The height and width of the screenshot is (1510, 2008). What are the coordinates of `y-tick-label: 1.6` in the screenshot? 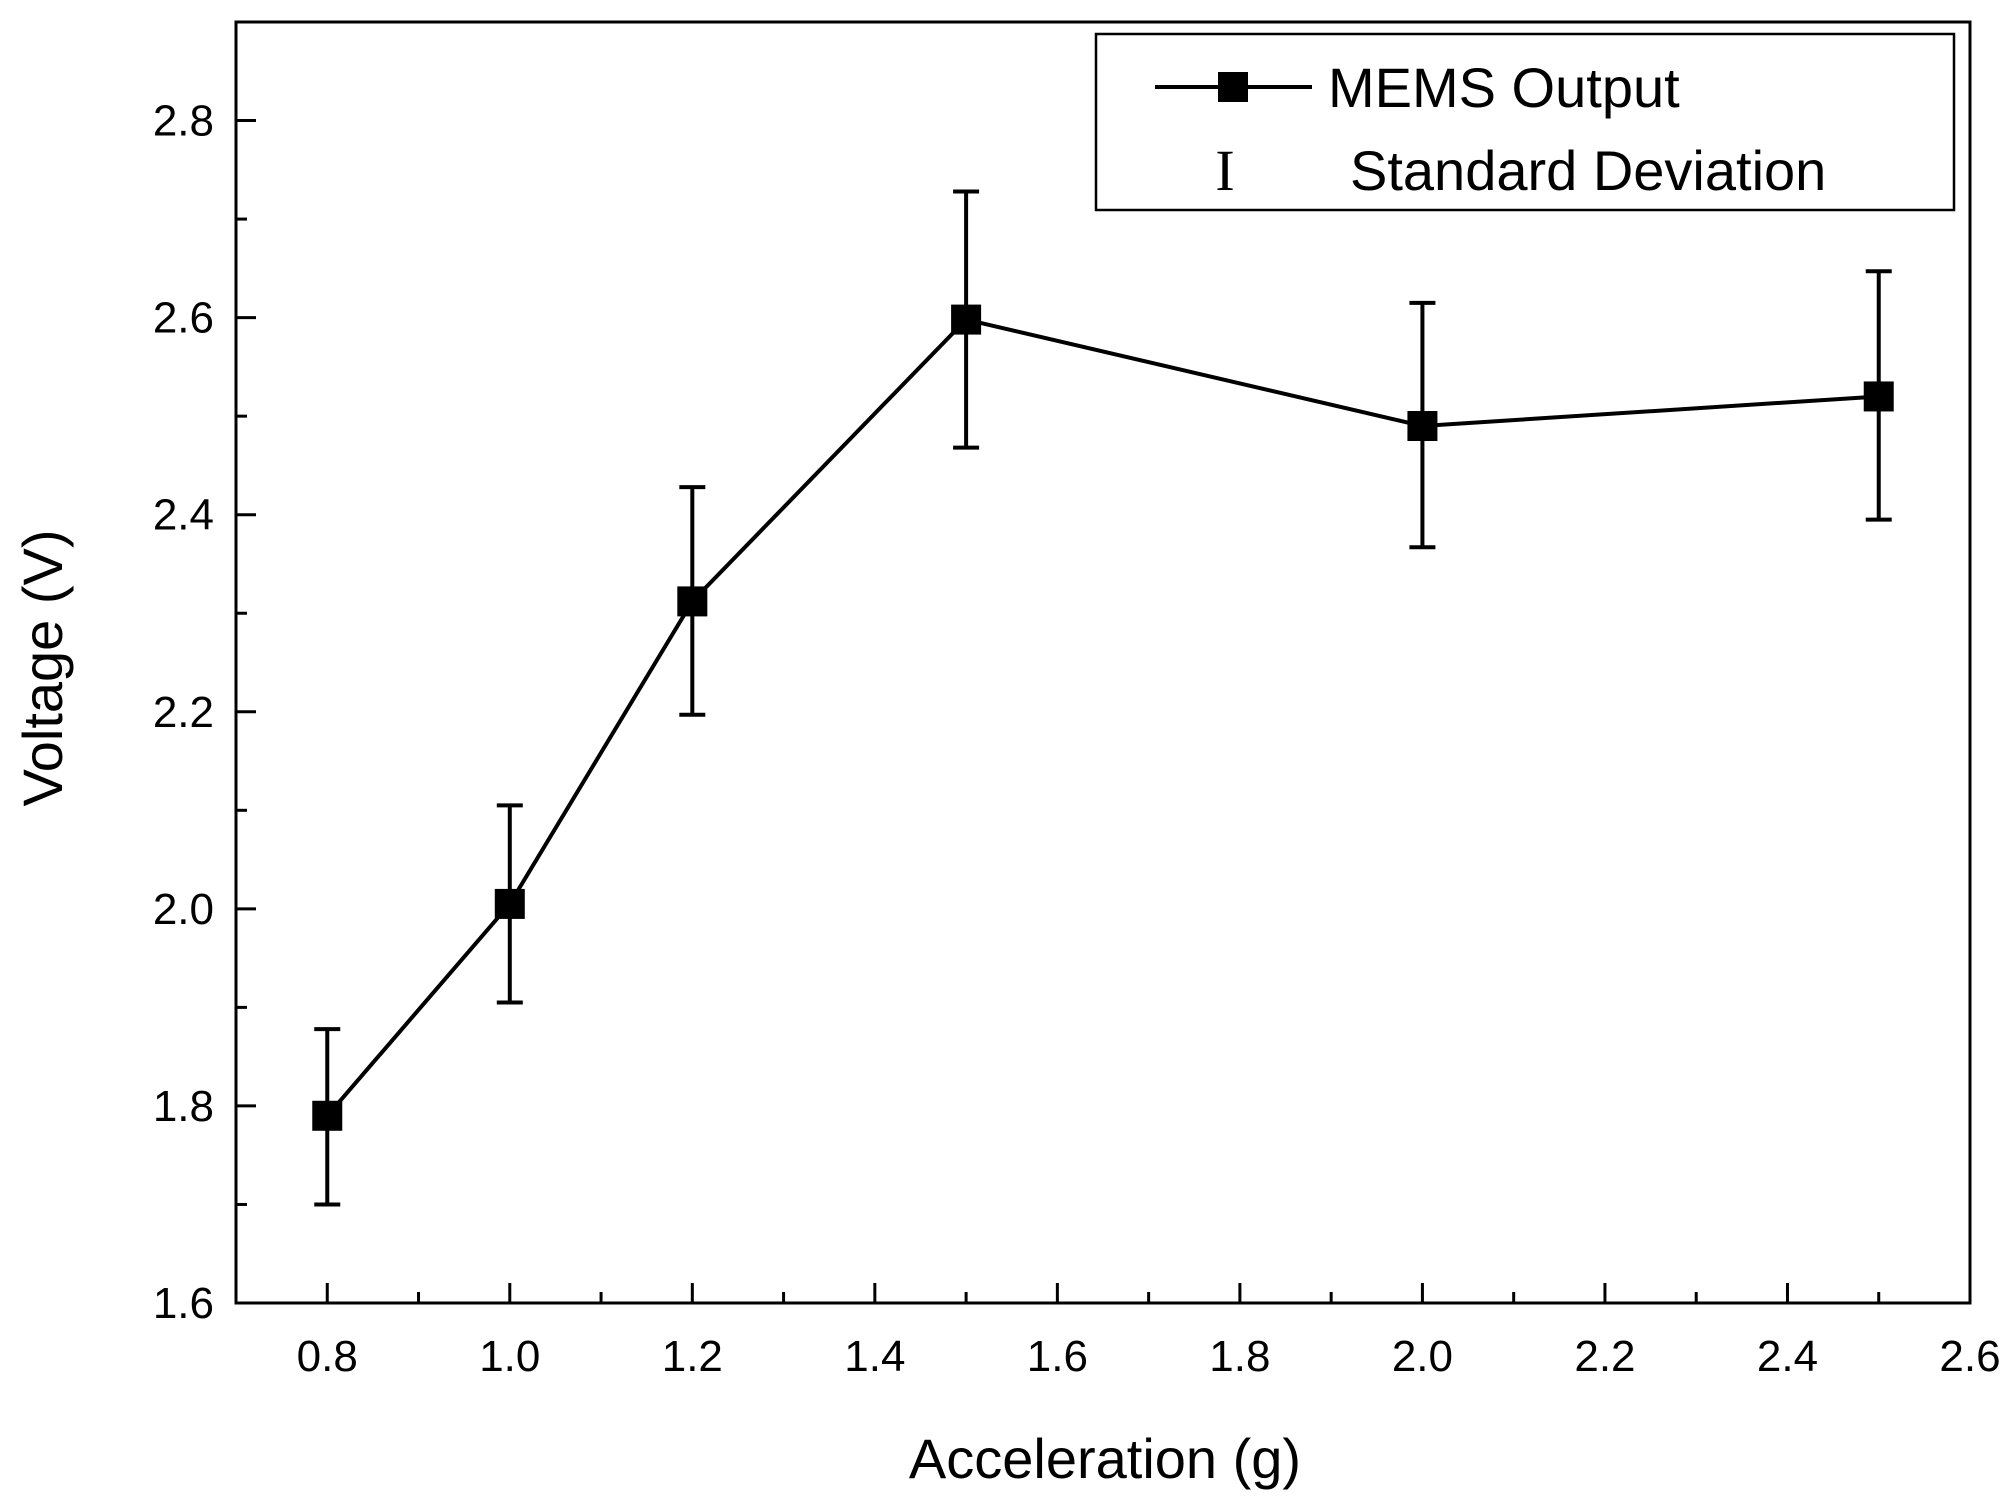 It's located at (183, 1303).